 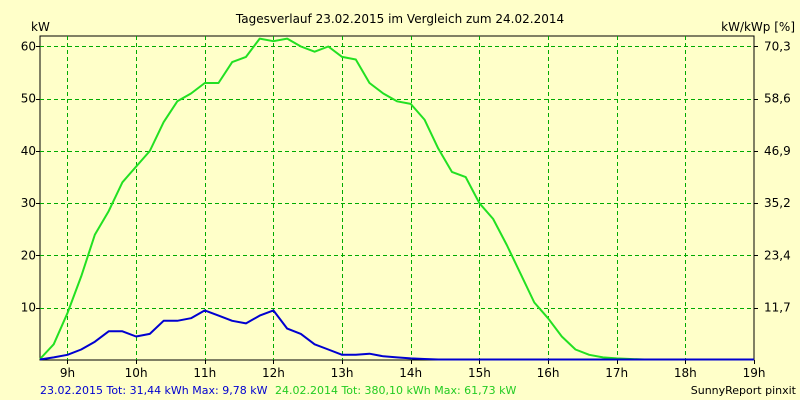 What do you see at coordinates (40, 27) in the screenshot?
I see `y-axis-left-label: kW` at bounding box center [40, 27].